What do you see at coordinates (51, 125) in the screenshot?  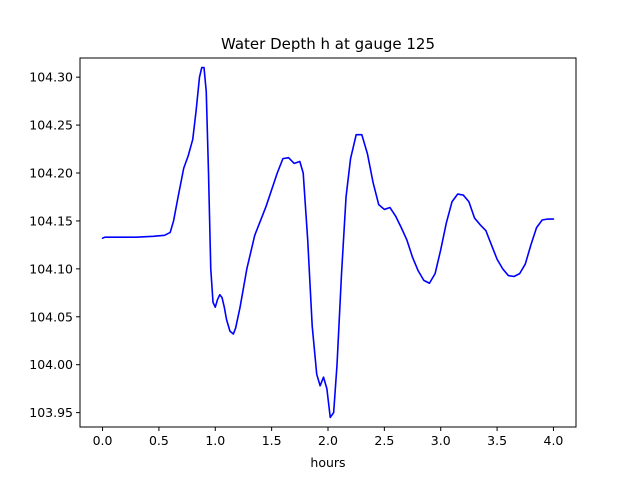 I see `y-tick-label: 104.25` at bounding box center [51, 125].